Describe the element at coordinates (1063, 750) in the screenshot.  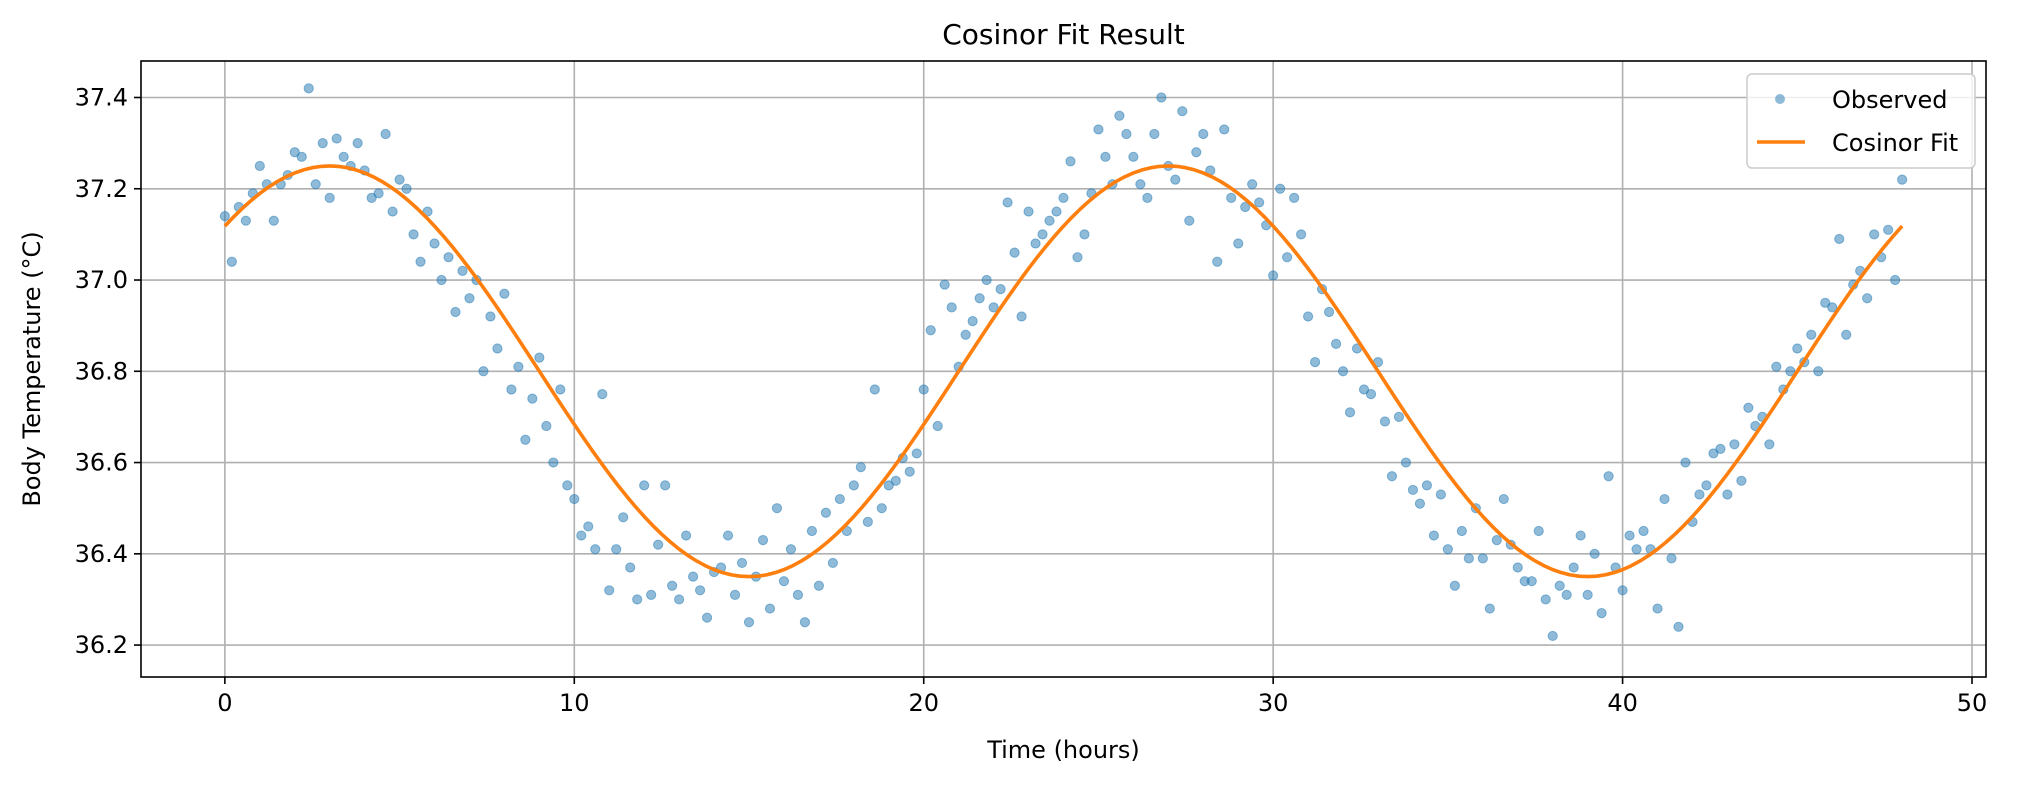
I see `x-axis-label: Time (hours)` at that location.